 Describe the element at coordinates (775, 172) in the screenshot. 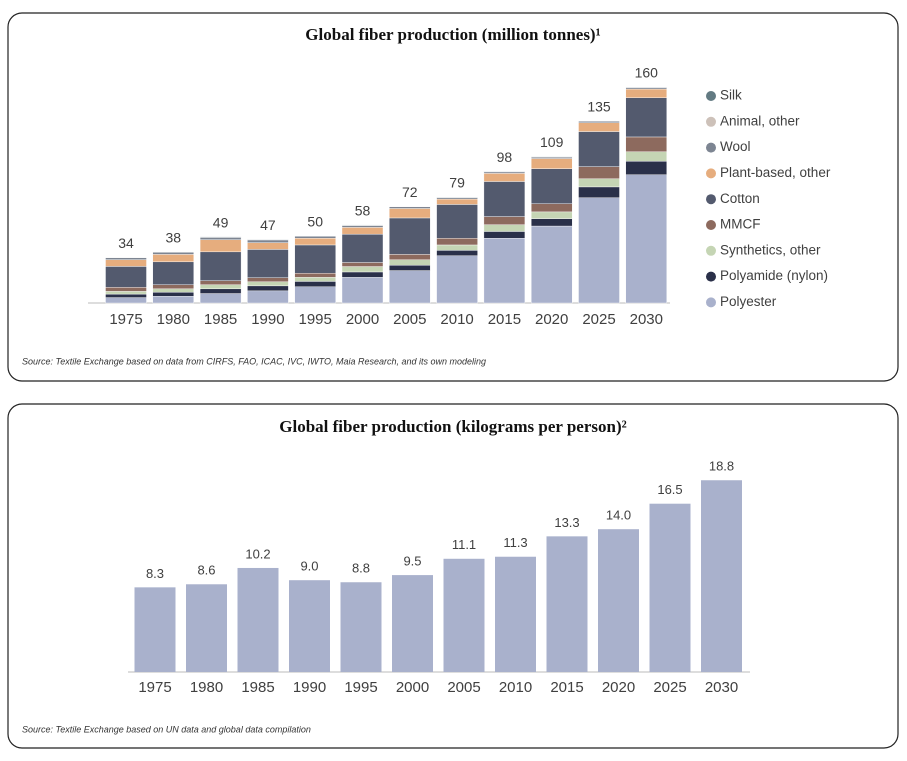

I see `legend-label: Plant-based, other` at that location.